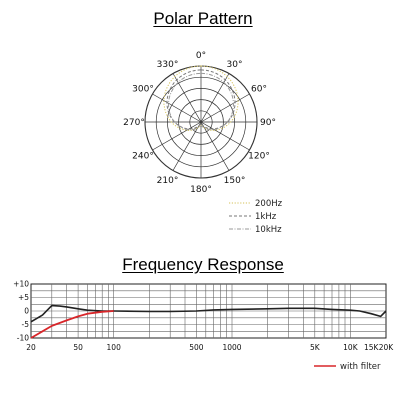  Describe the element at coordinates (266, 217) in the screenshot. I see `legend-label-1kHz: 1kHz` at that location.